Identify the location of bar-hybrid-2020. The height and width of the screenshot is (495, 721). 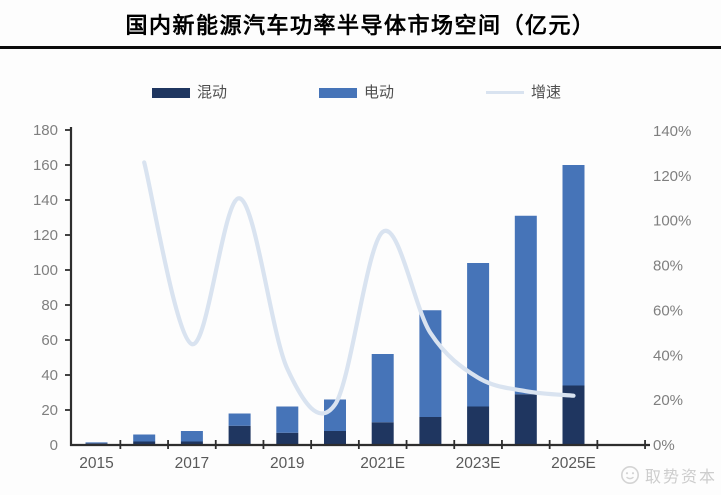
(335, 438).